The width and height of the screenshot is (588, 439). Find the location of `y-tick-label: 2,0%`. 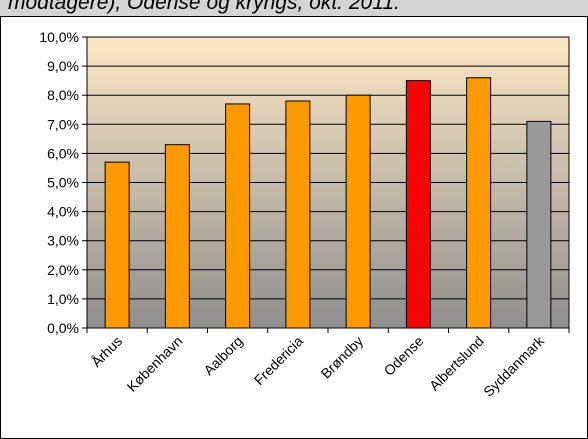

y-tick-label: 2,0% is located at coordinates (63, 270).